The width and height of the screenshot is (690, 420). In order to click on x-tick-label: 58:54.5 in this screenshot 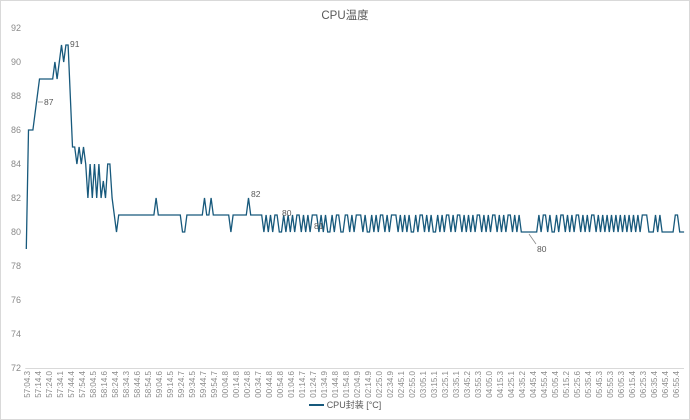, I will do `click(148, 383)`.